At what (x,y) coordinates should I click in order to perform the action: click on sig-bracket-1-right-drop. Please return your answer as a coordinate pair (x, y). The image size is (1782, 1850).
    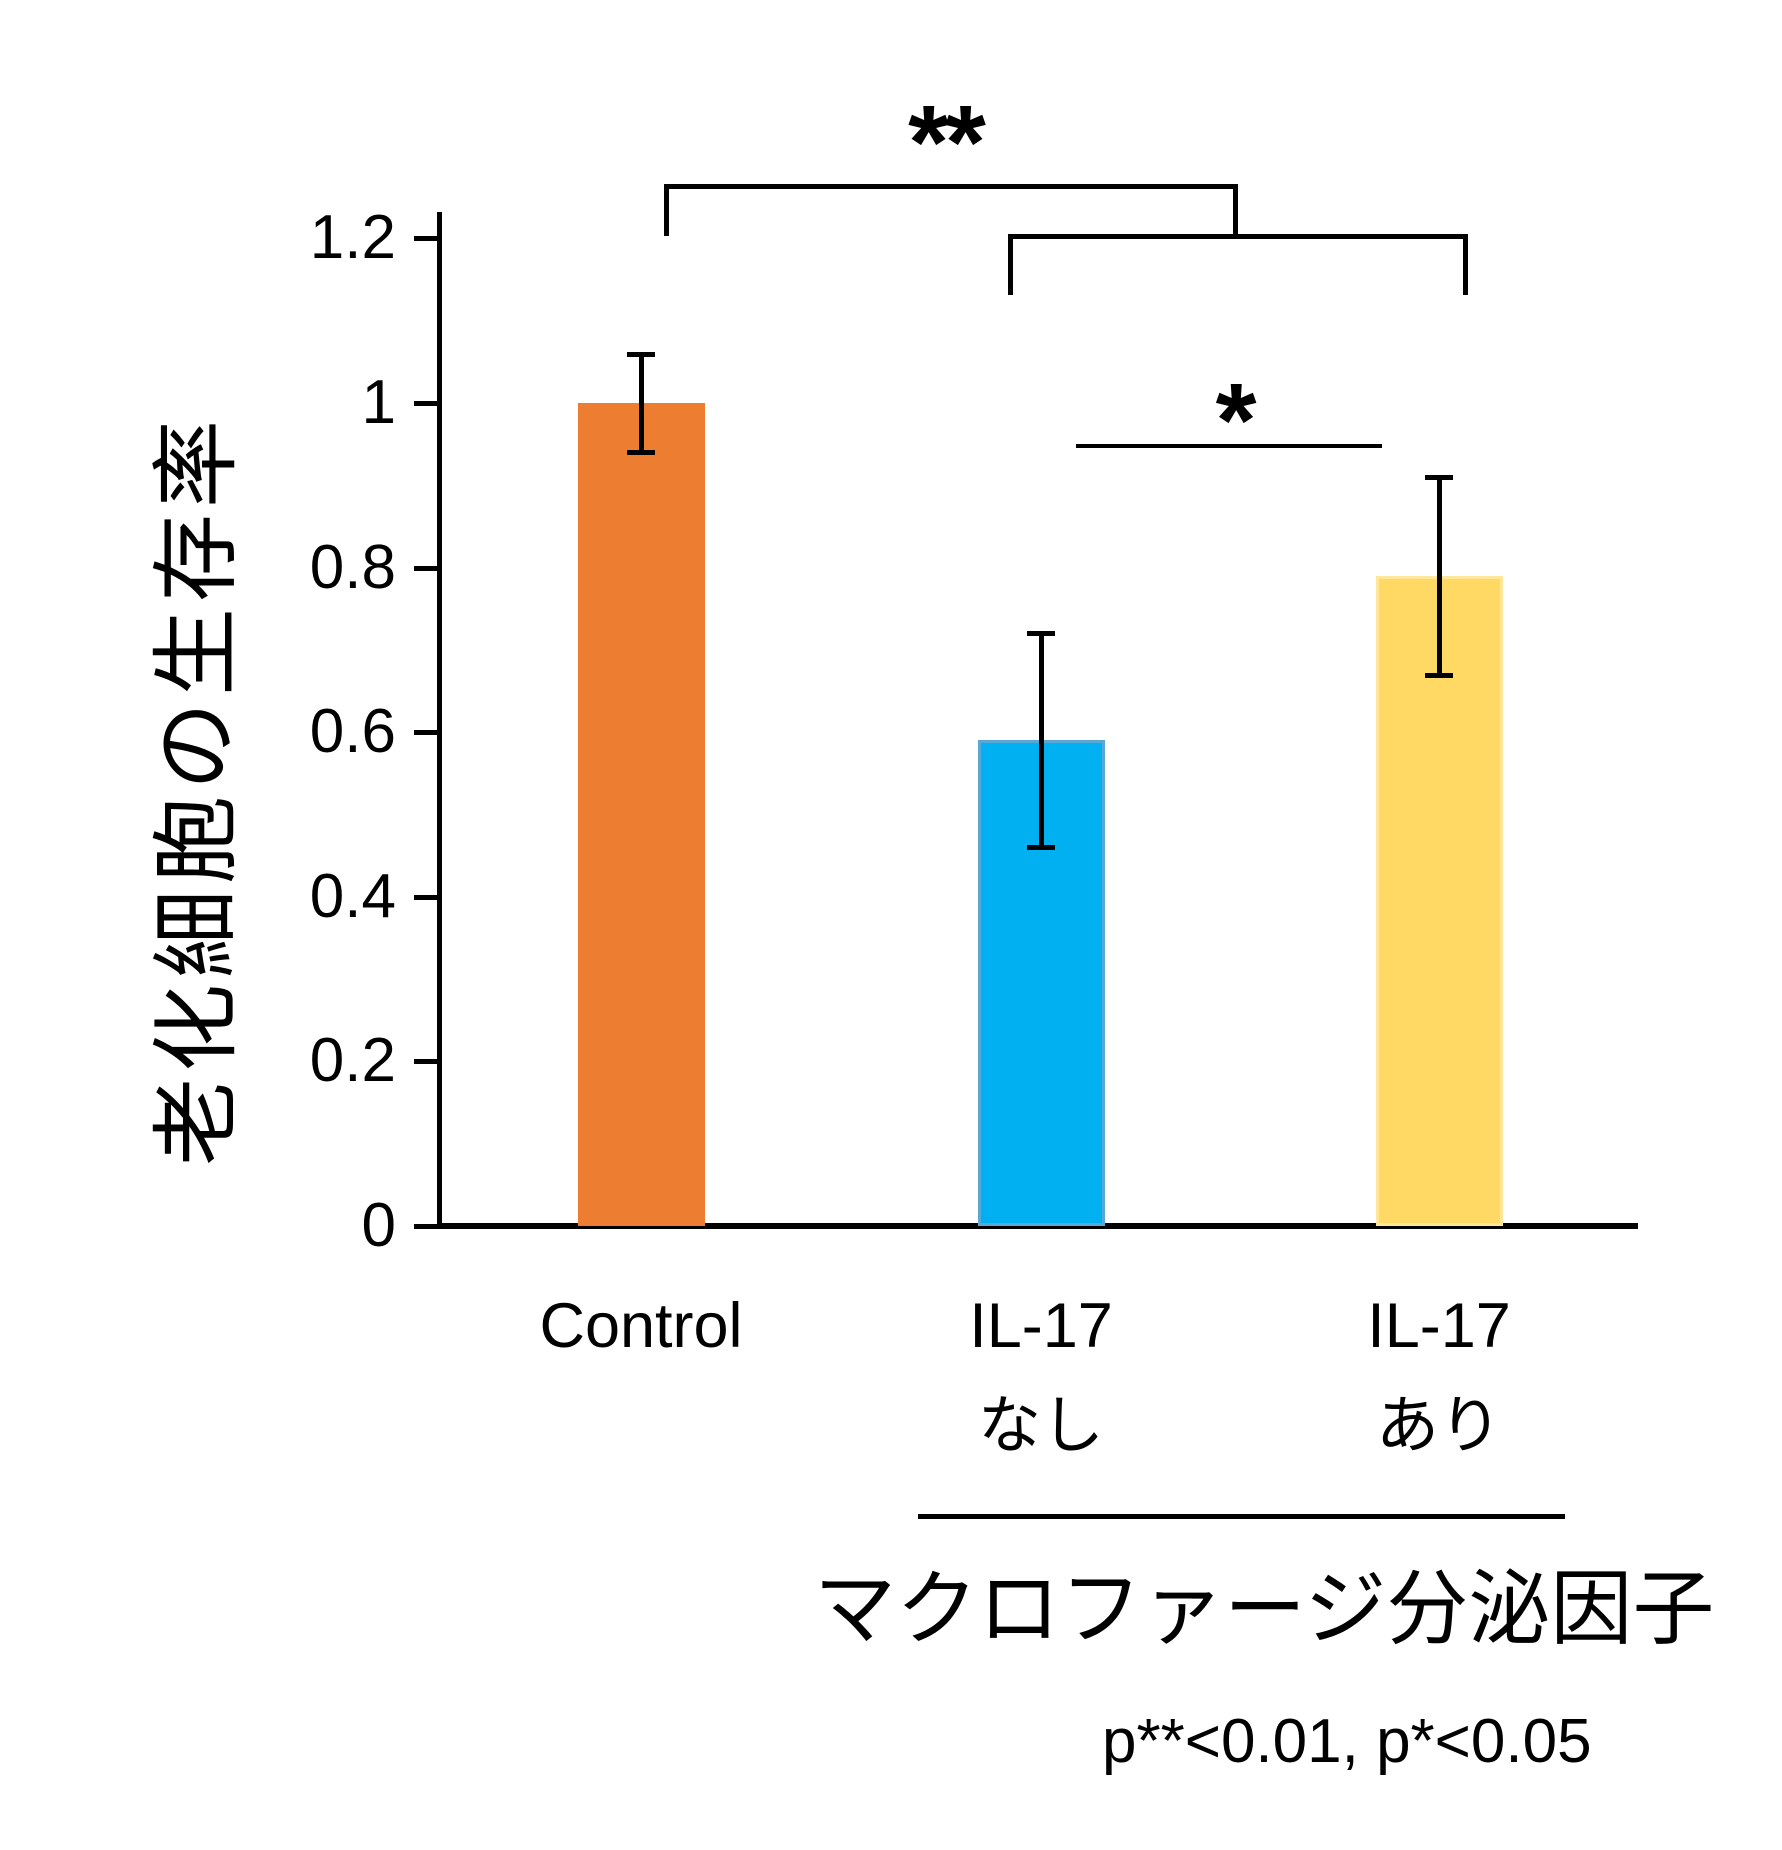
    Looking at the image, I should click on (1235, 211).